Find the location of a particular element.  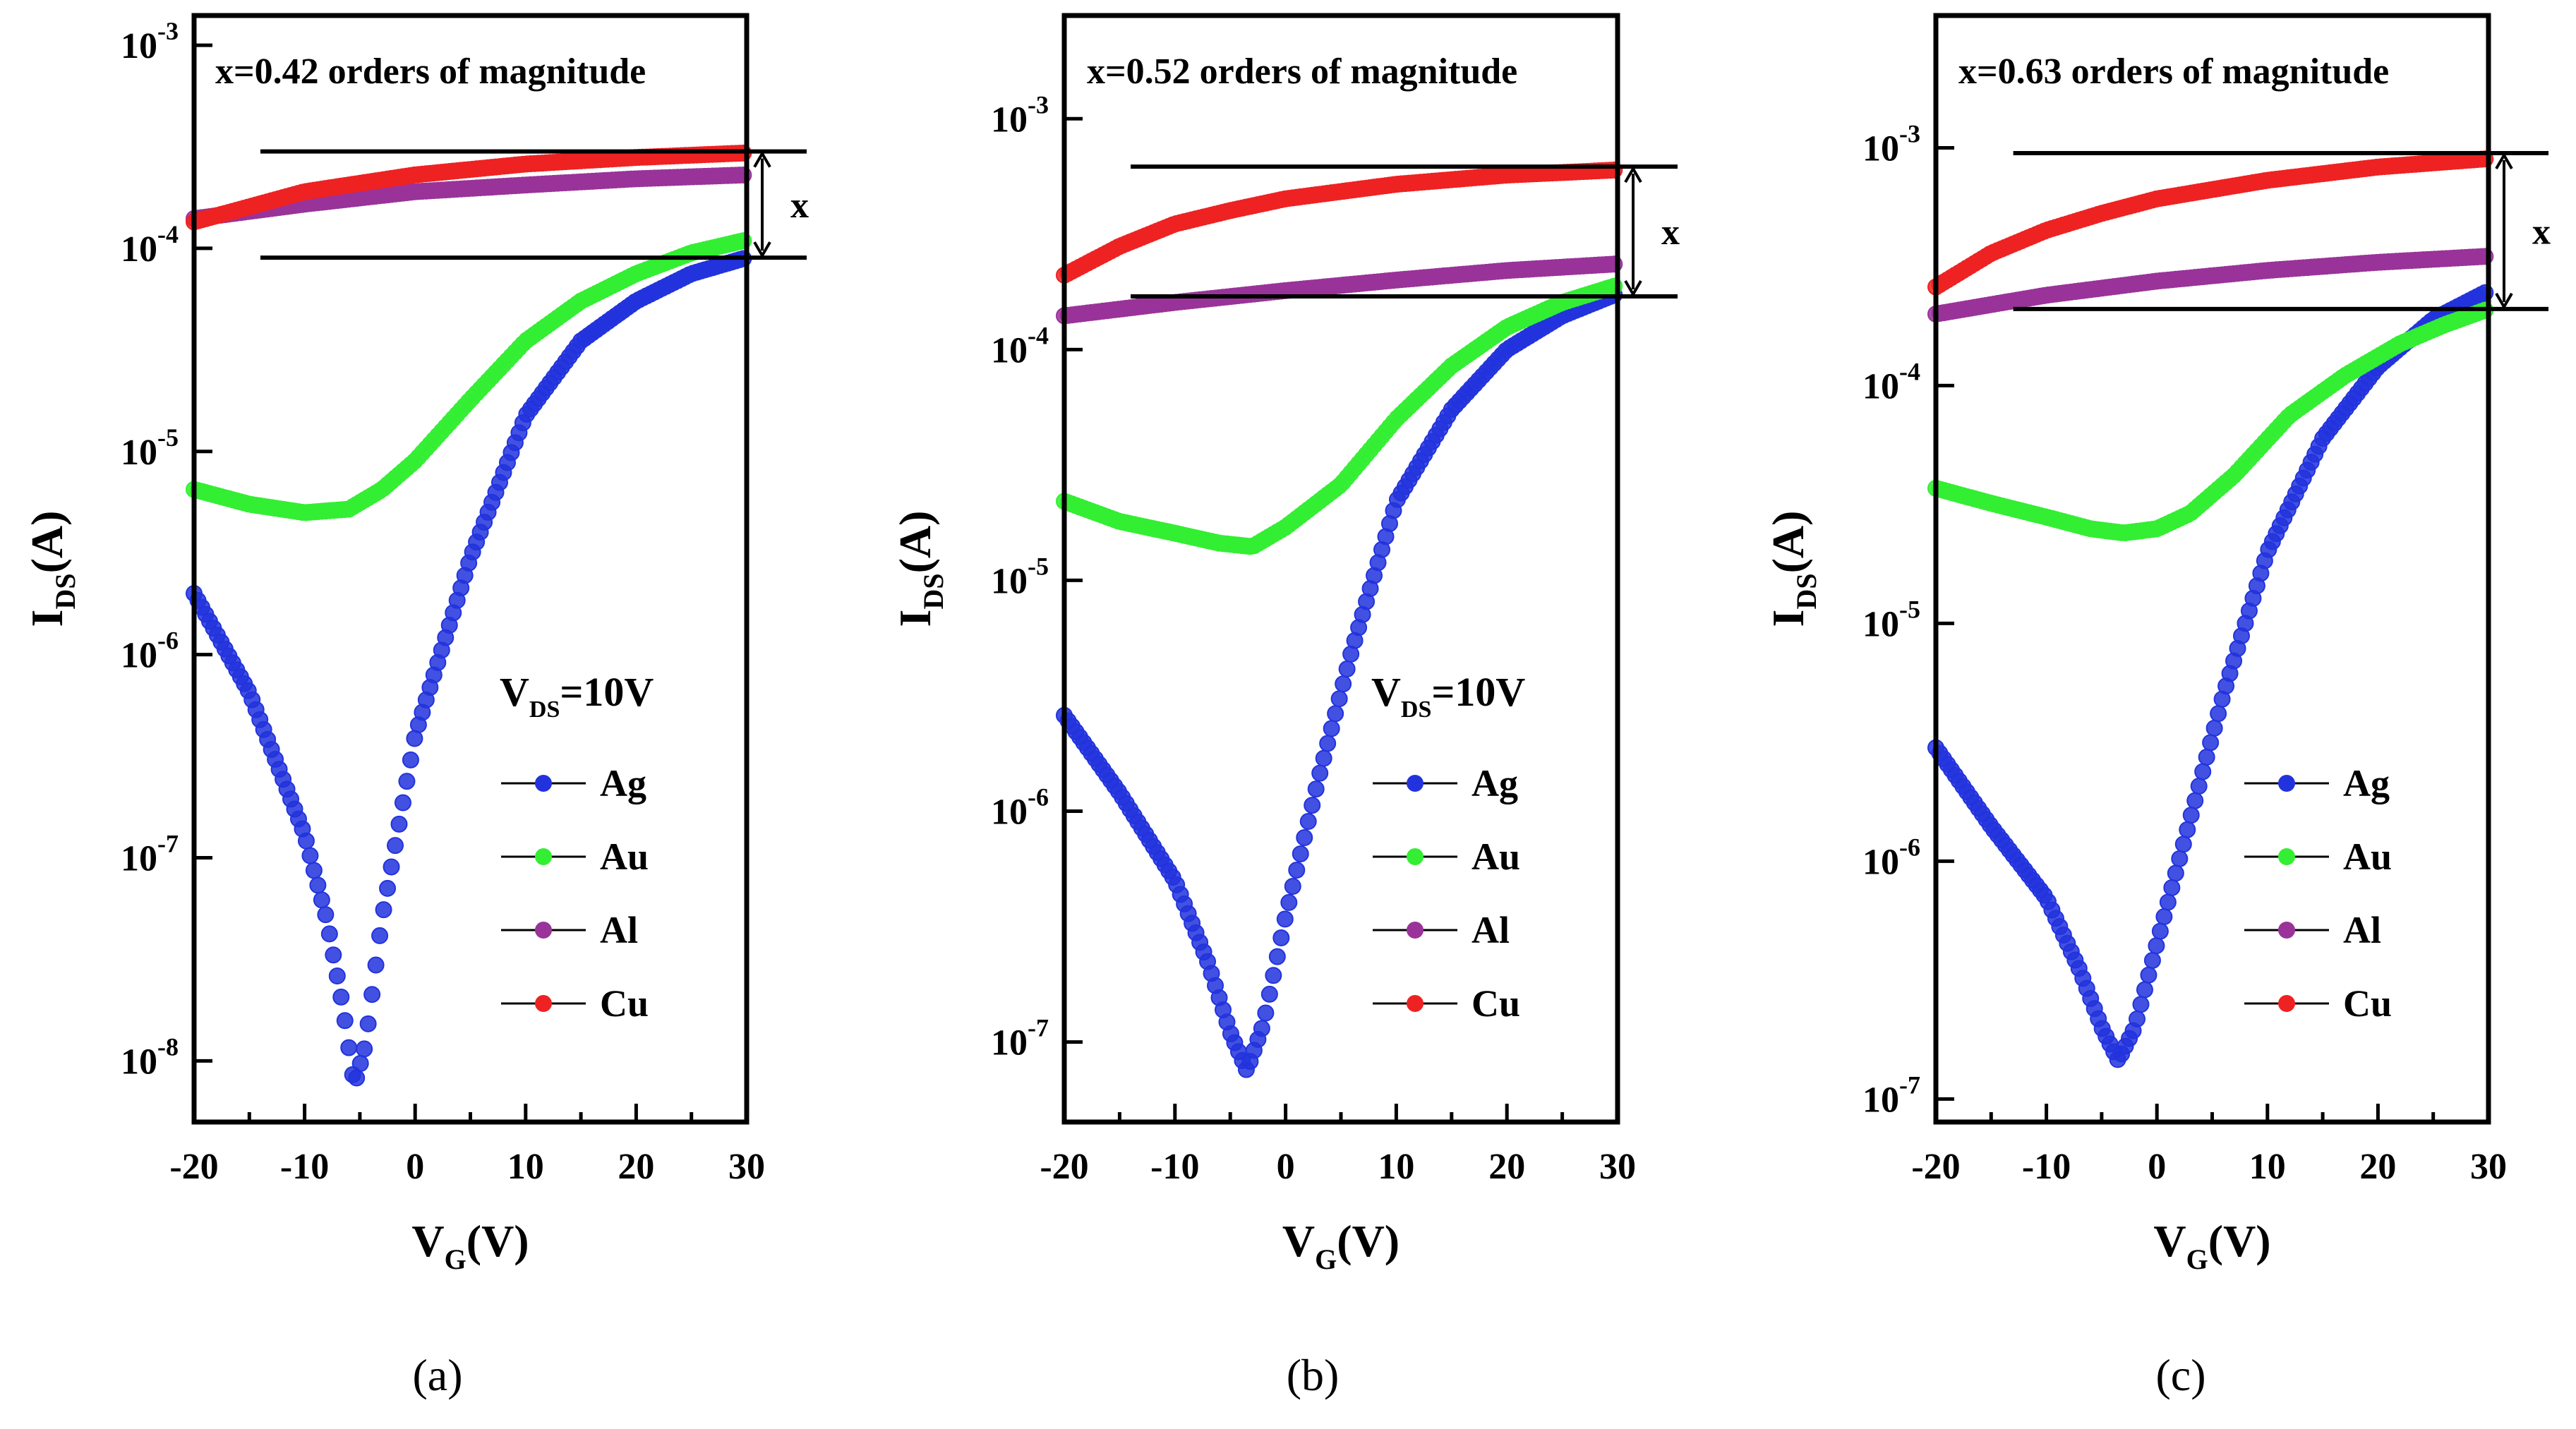

vds-value: =10V is located at coordinates (607, 692).